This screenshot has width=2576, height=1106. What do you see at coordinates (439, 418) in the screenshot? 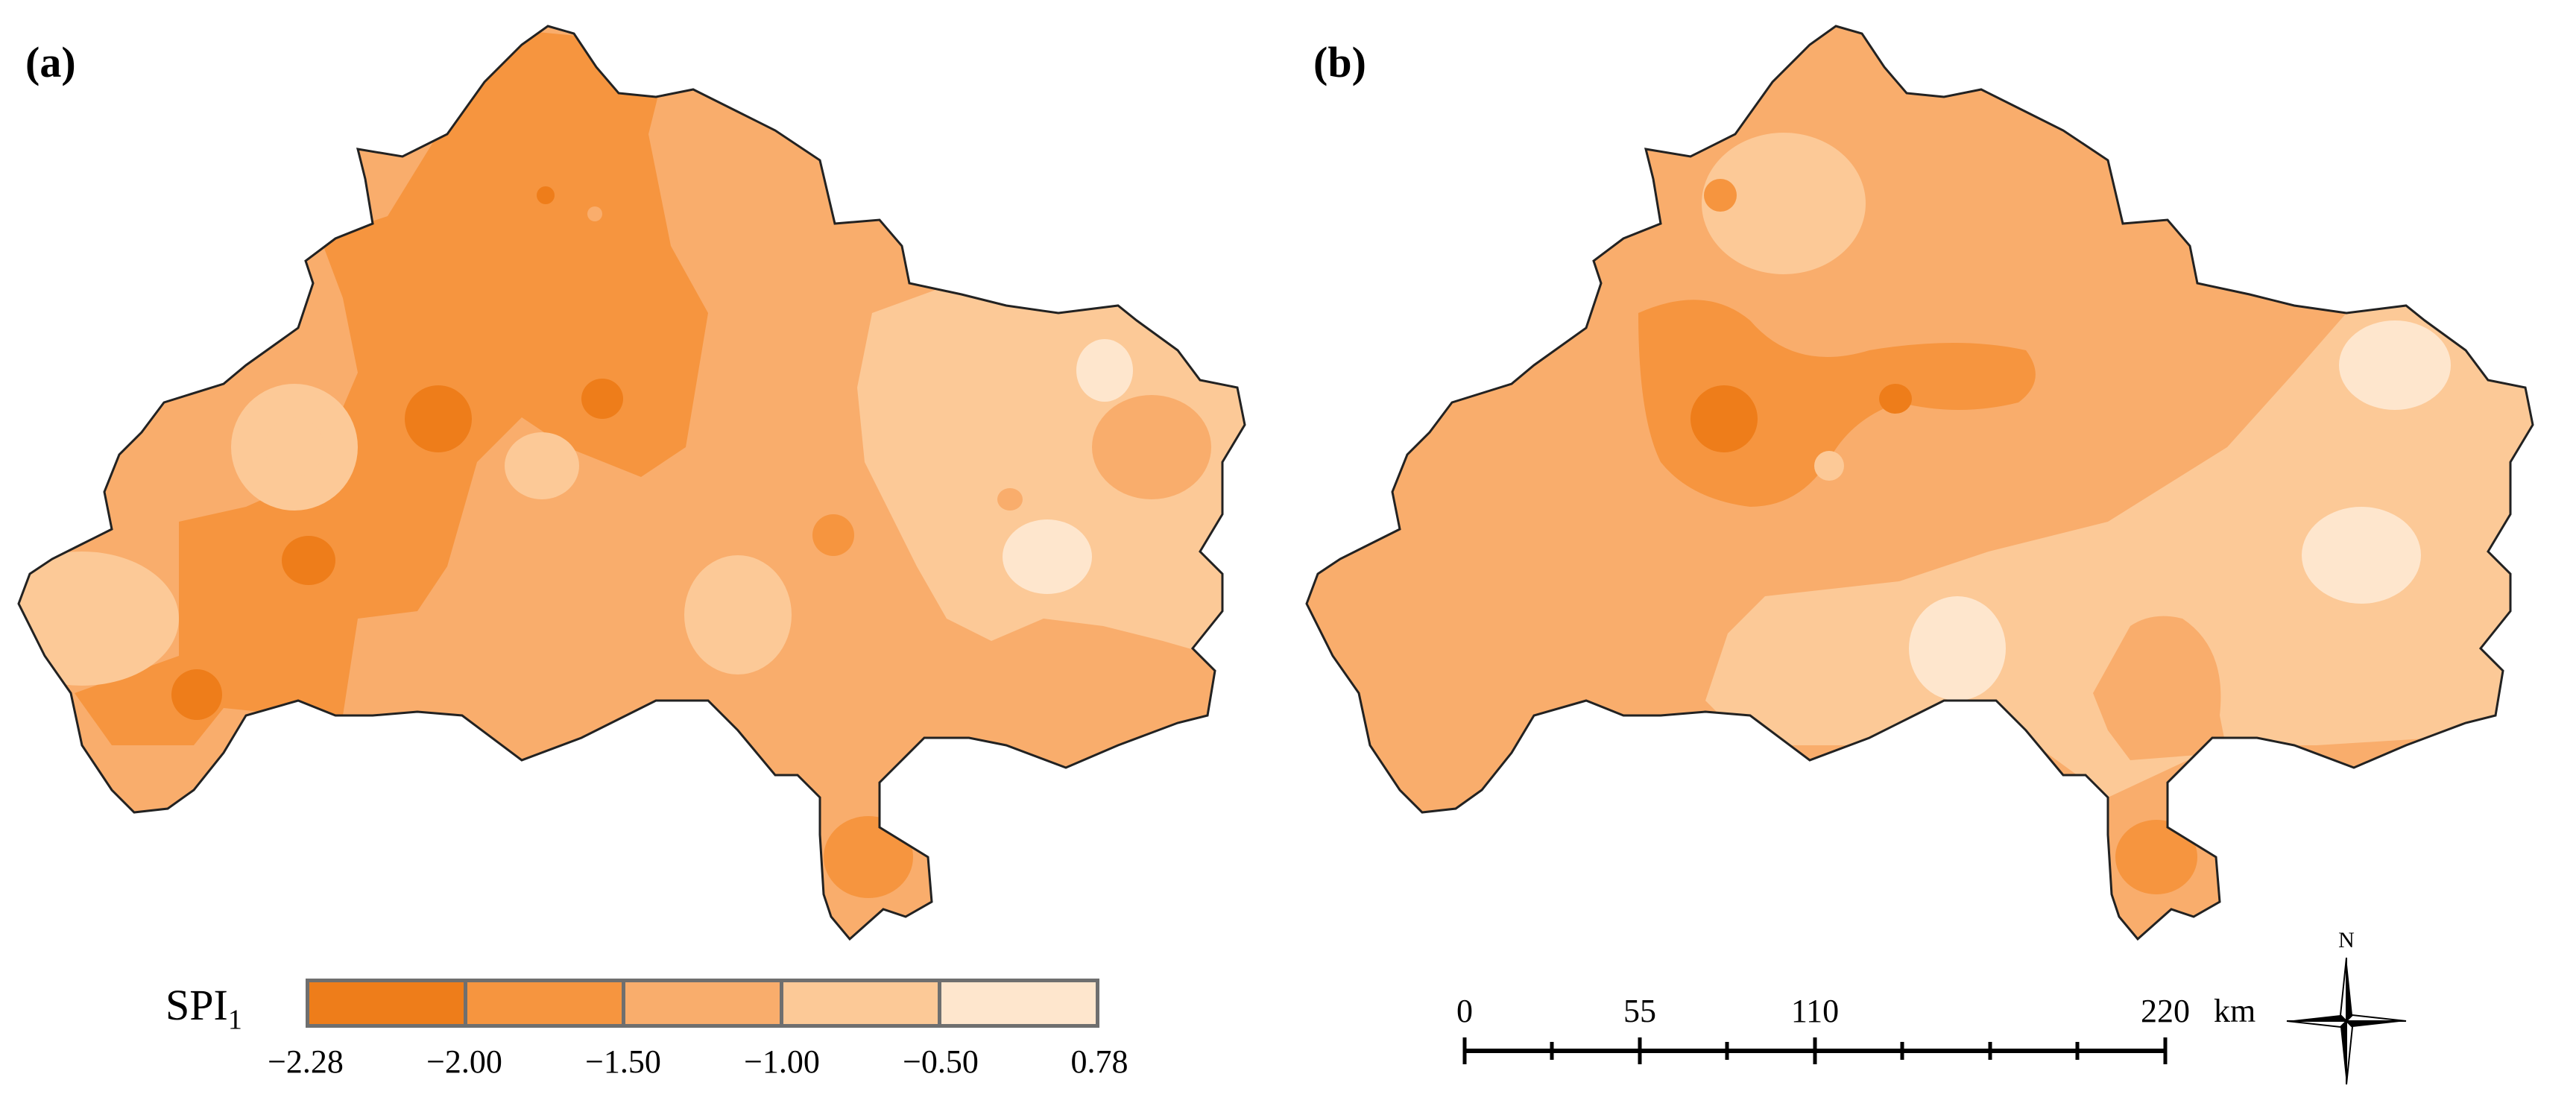
I see `map-a-class1-a` at bounding box center [439, 418].